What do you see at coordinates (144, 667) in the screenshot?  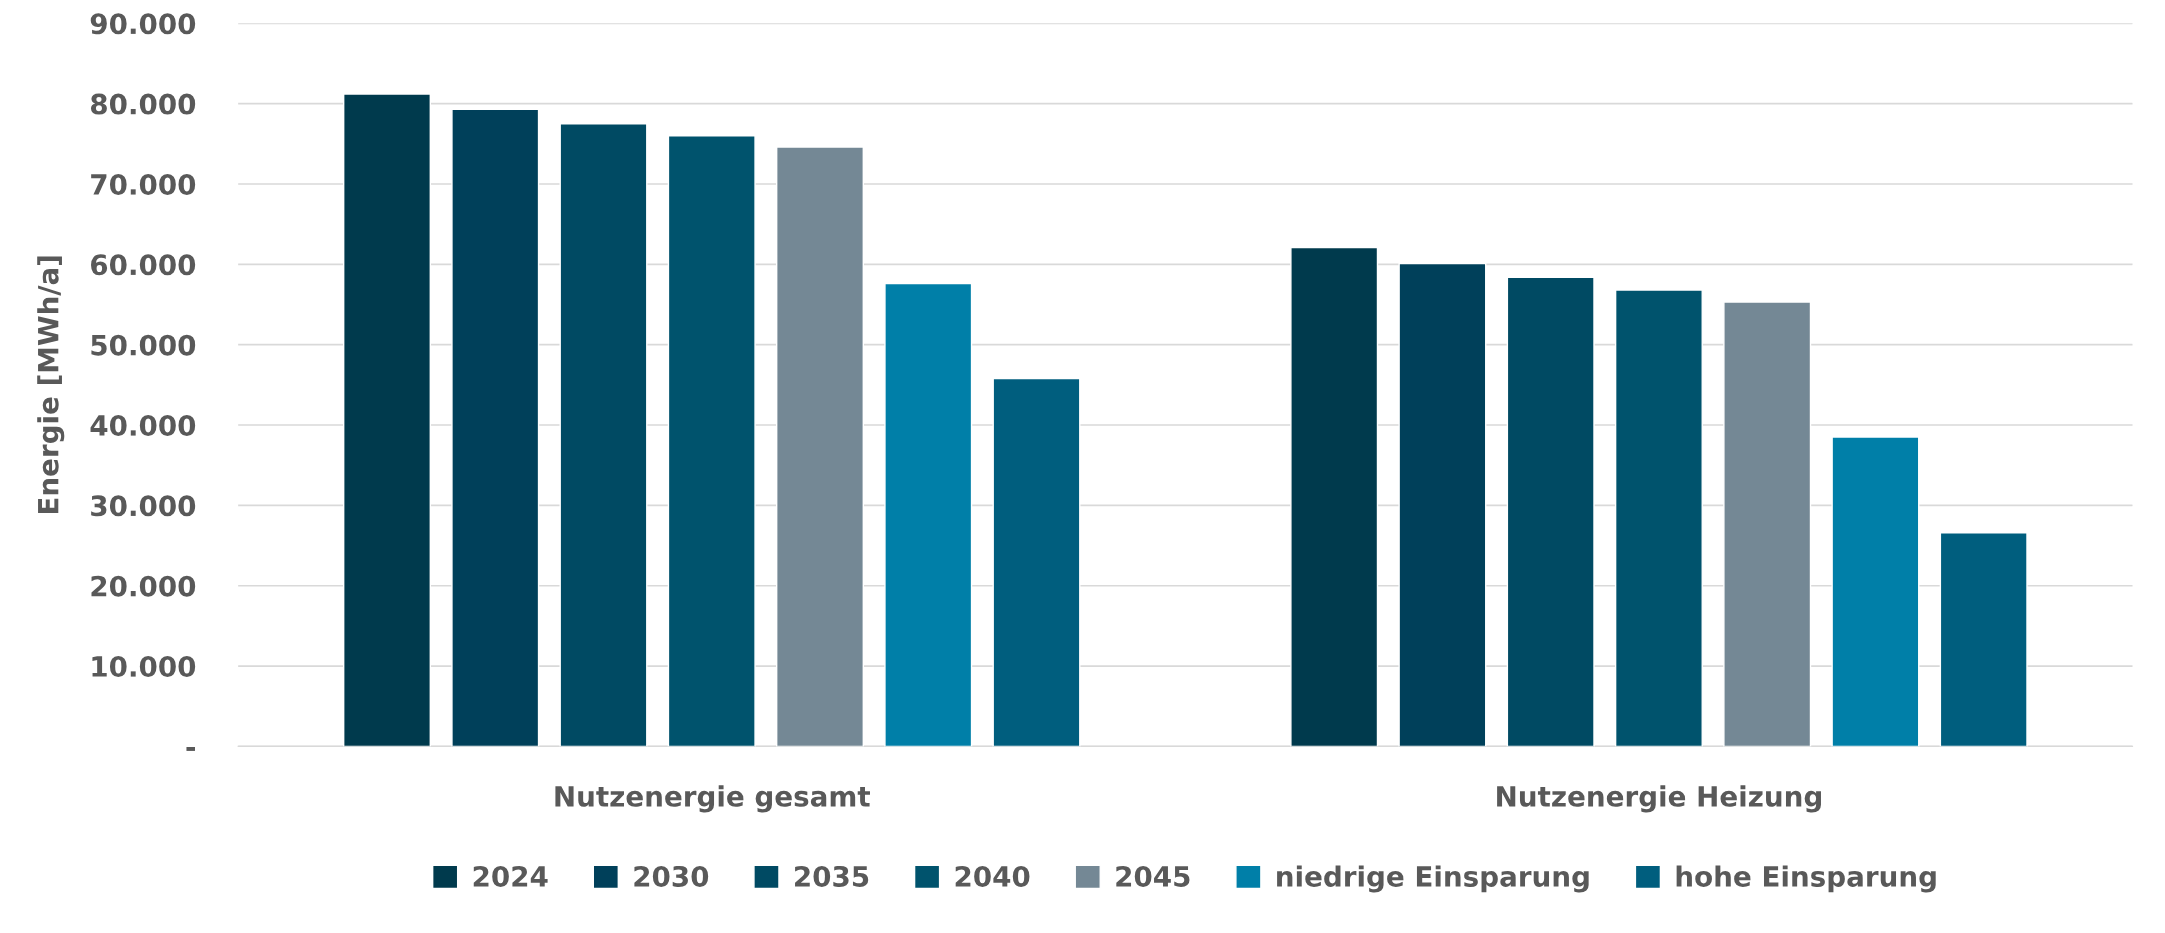 I see `y-tick-label: 10.000` at bounding box center [144, 667].